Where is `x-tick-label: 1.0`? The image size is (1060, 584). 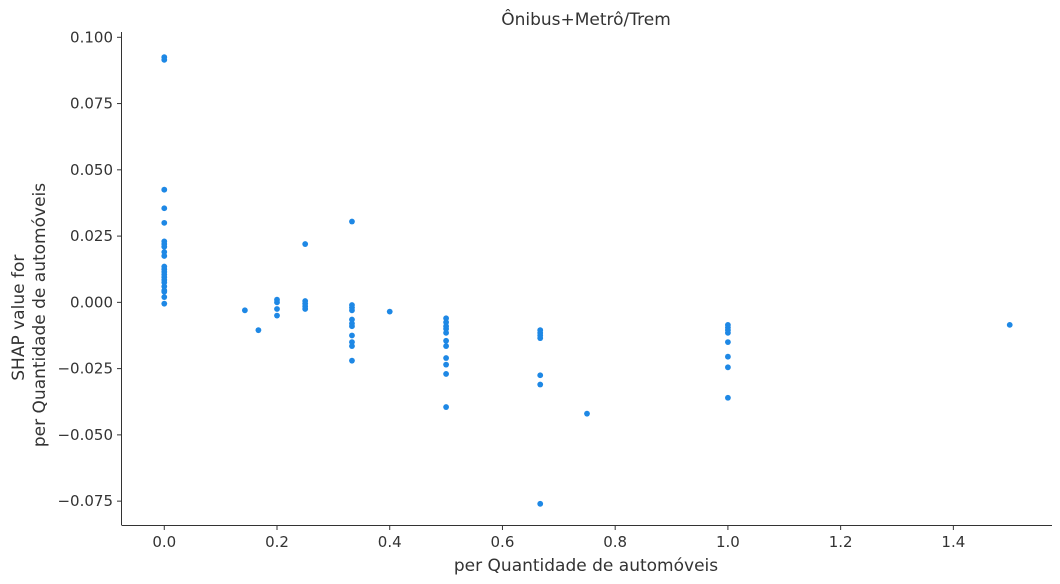 x-tick-label: 1.0 is located at coordinates (728, 542).